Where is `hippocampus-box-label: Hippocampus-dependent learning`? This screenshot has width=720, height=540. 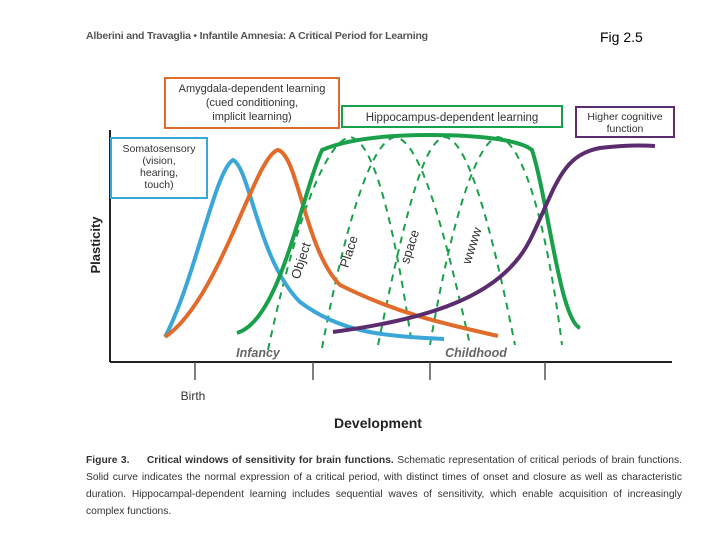 hippocampus-box-label: Hippocampus-dependent learning is located at coordinates (452, 118).